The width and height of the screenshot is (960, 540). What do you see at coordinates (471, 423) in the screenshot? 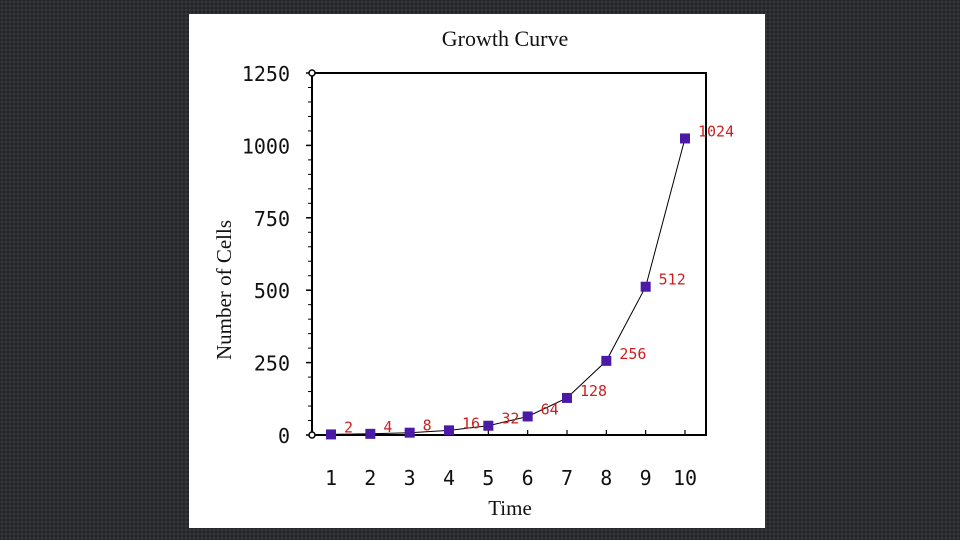
I see `data-label: 16` at bounding box center [471, 423].